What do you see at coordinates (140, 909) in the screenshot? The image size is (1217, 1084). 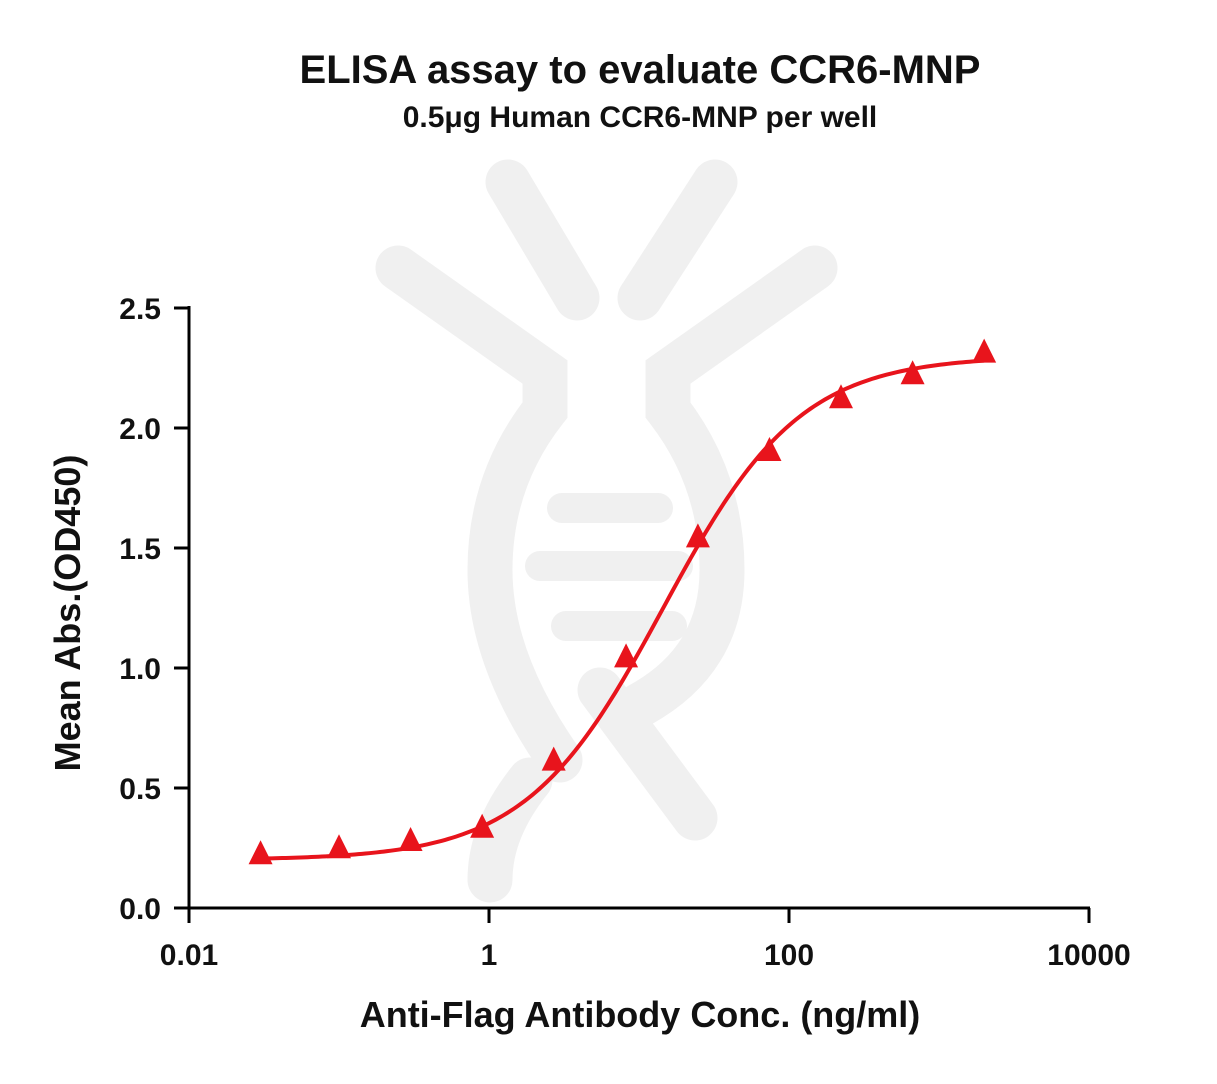 I see `y-tick-label: 0.0` at bounding box center [140, 909].